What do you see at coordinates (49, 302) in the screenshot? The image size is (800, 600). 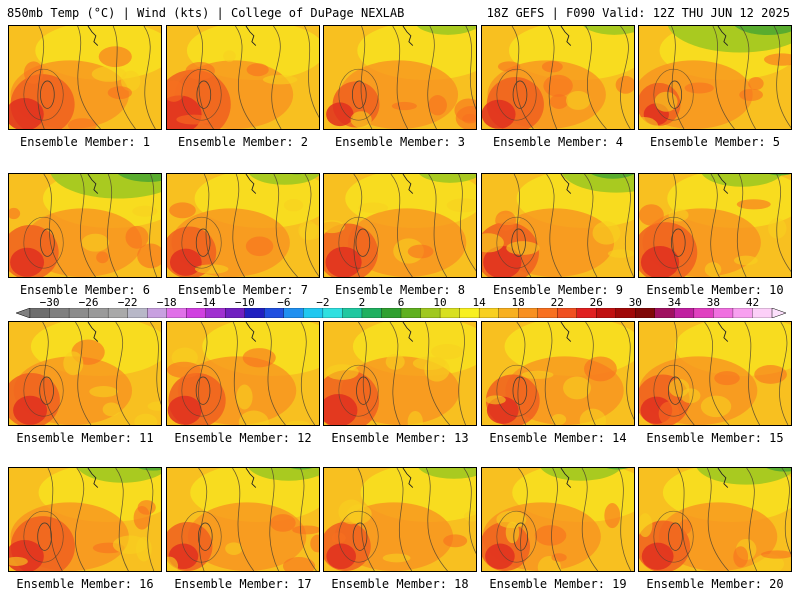 I see `colorbar-tick-label: −30` at bounding box center [49, 302].